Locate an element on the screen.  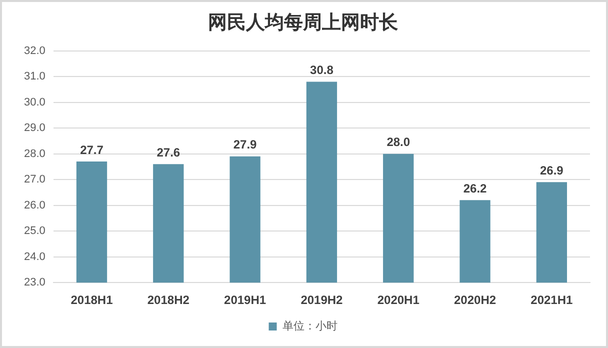
y-tick-label: 23.0 is located at coordinates (35, 282).